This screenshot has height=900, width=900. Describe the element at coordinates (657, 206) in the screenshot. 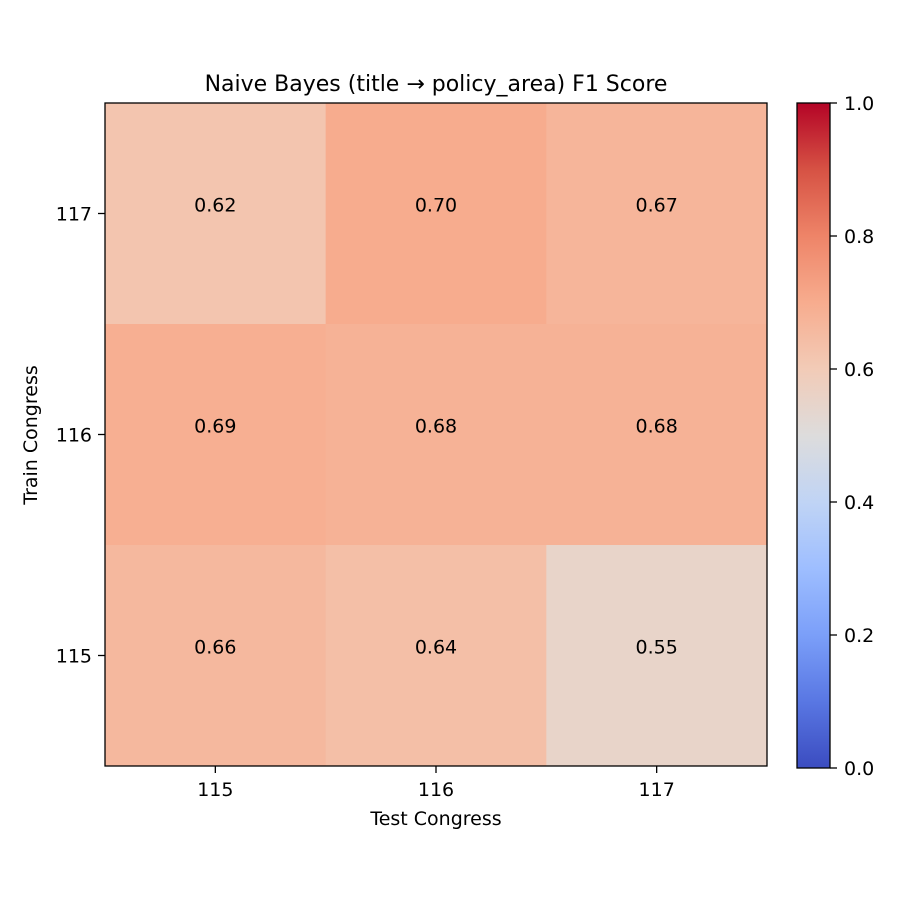

I see `cell-value-label: 0.67` at that location.